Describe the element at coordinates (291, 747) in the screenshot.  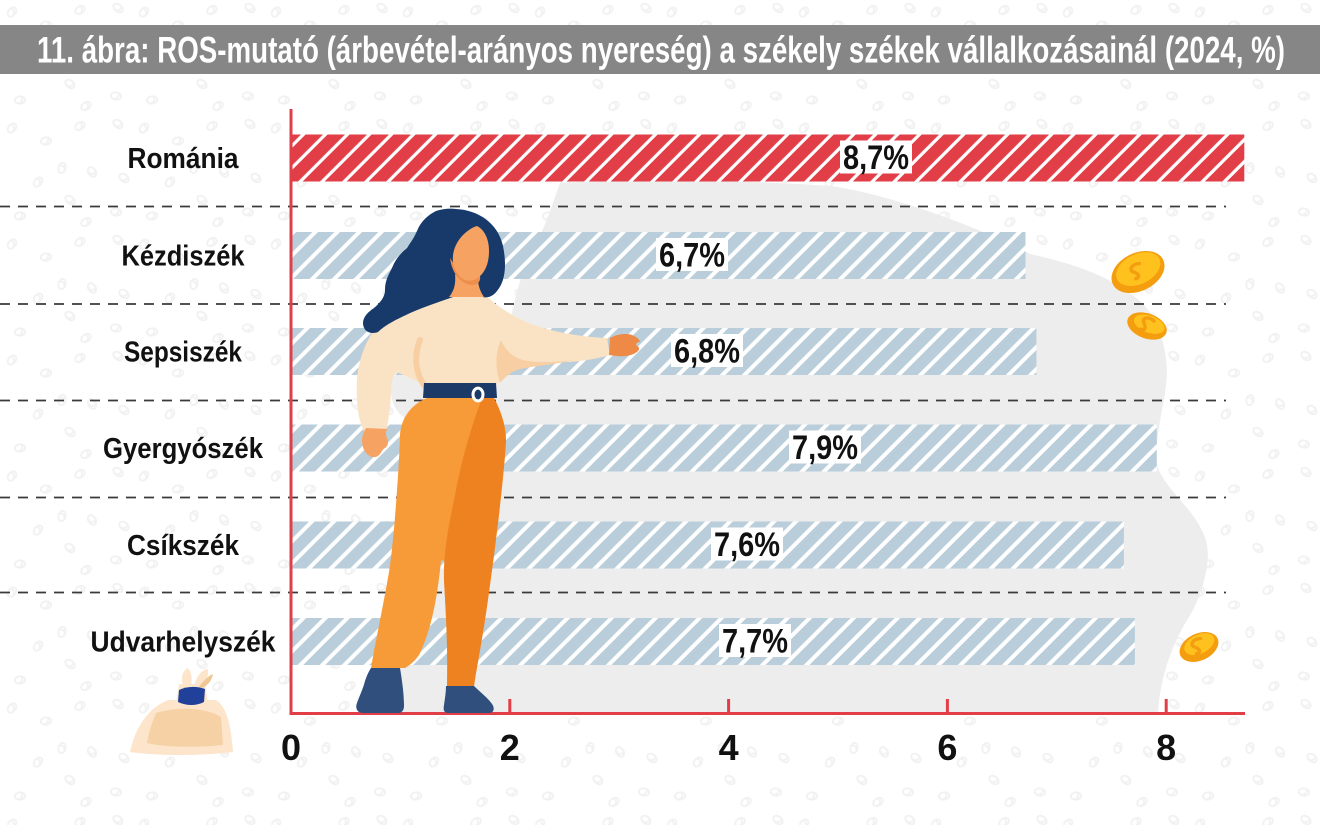
I see `svg-text: 0` at that location.